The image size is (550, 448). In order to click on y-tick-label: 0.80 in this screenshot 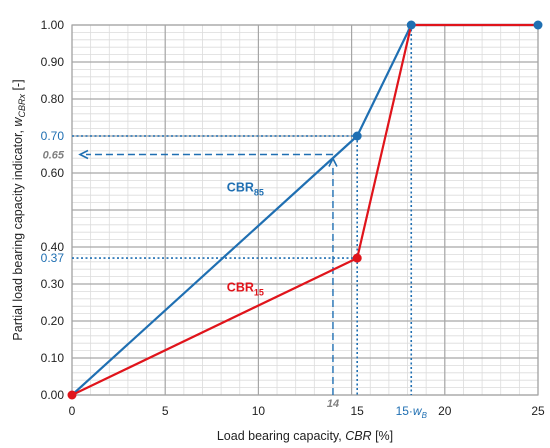, I will do `click(53, 99)`.